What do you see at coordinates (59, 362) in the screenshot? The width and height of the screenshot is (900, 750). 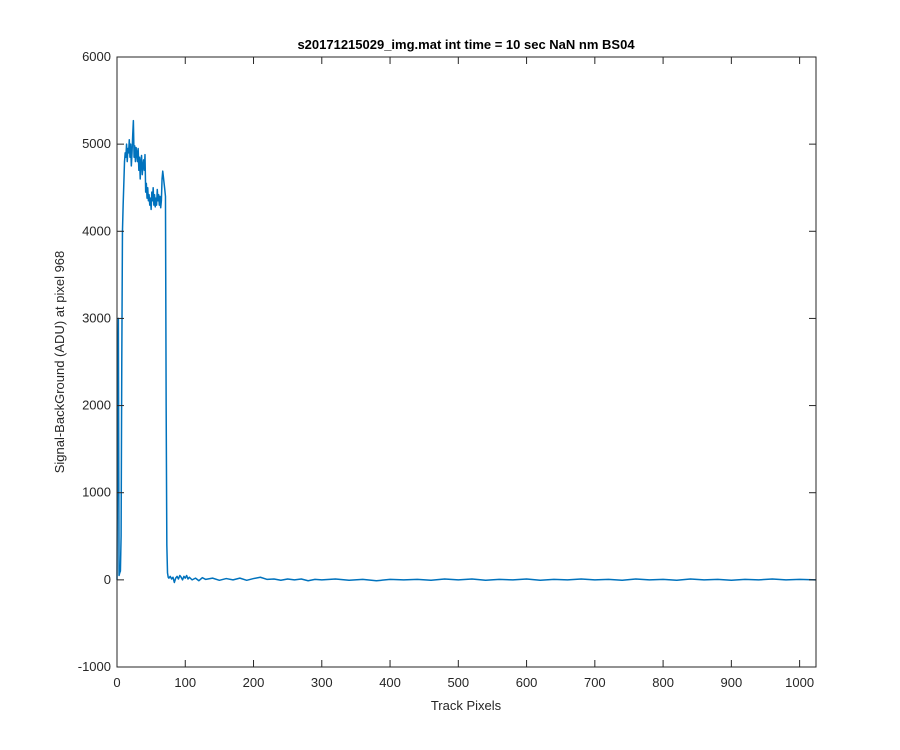 I see `y-axis-label: Signal-BackGround (ADU) at pixel 968` at bounding box center [59, 362].